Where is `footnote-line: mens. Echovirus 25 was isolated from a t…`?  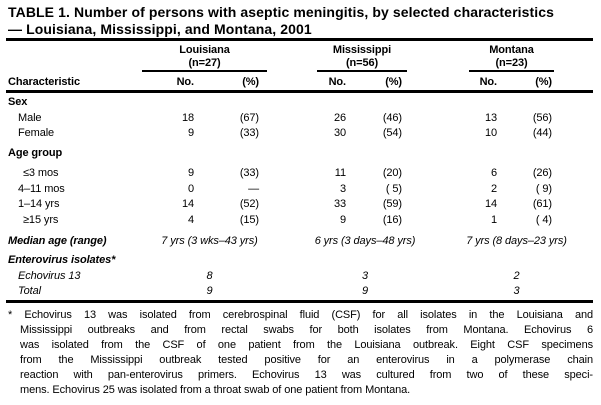
footnote-line: mens. Echovirus 25 was isolated from a t… is located at coordinates (215, 390).